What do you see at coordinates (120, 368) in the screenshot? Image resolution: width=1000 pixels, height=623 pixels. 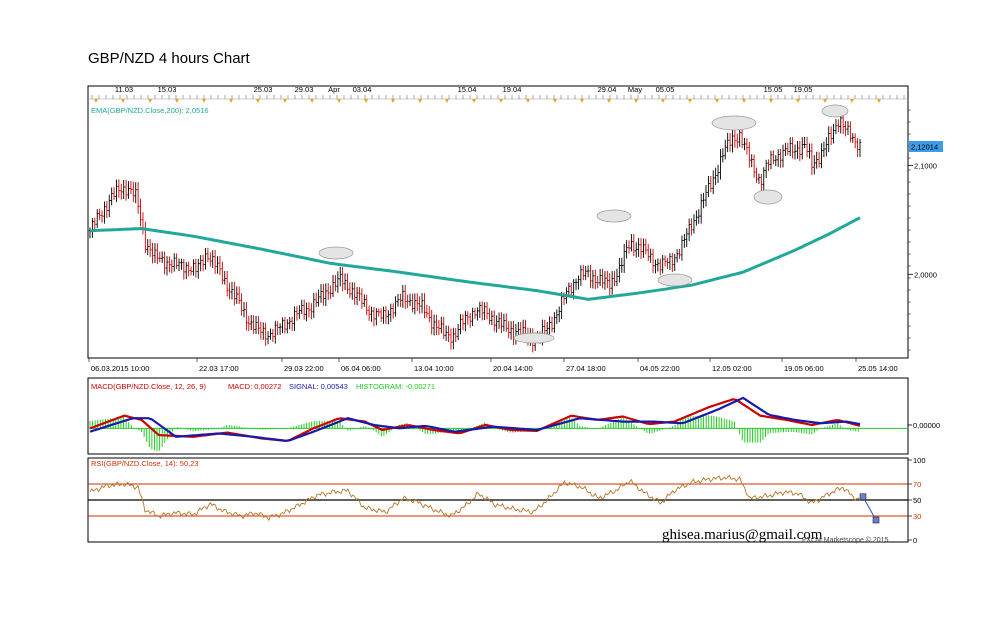 I see `bottom-axis-label: 06.03.2015 10:00` at bounding box center [120, 368].